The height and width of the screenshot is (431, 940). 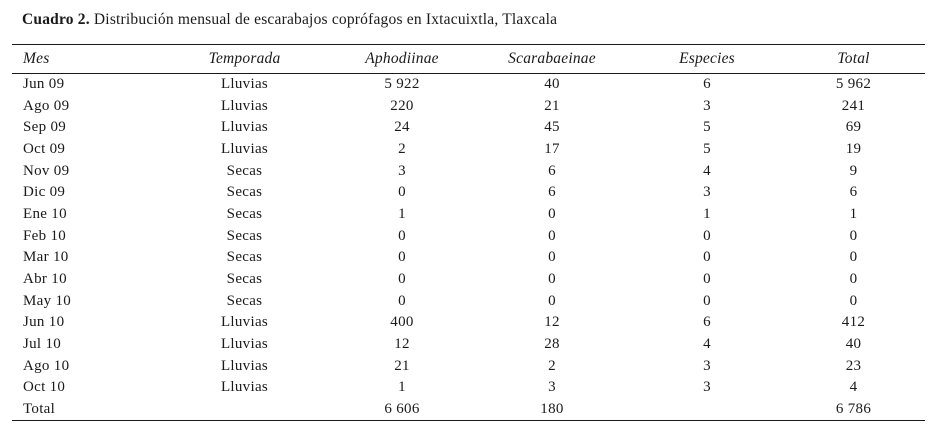 I want to click on table-cell: 19, so click(x=853, y=148).